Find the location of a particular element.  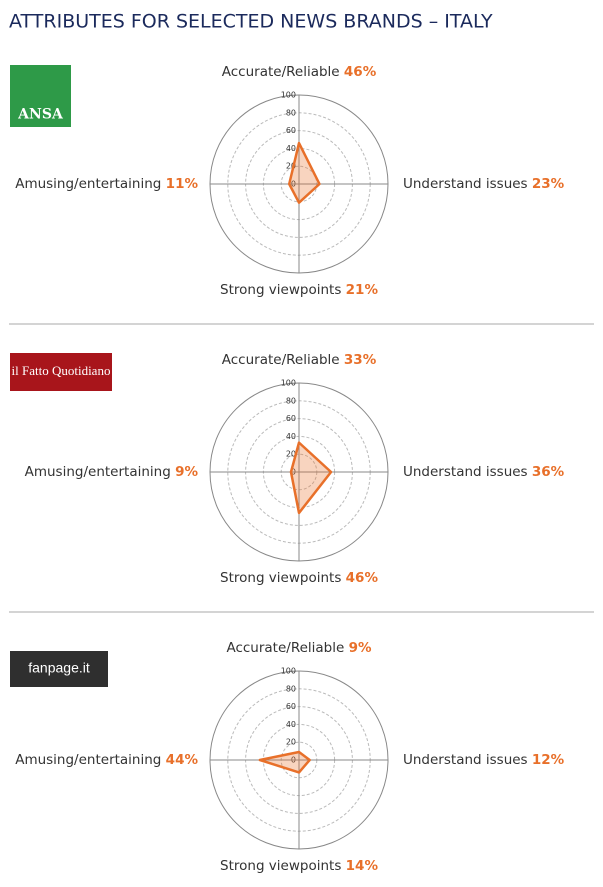

brand-name: fanpage.it is located at coordinates (59, 668).